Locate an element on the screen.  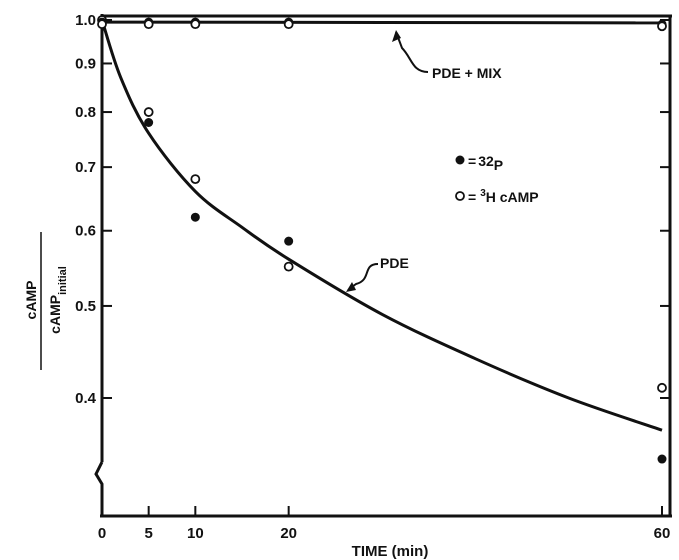
annotation-pde: PDE is located at coordinates (377, 273).